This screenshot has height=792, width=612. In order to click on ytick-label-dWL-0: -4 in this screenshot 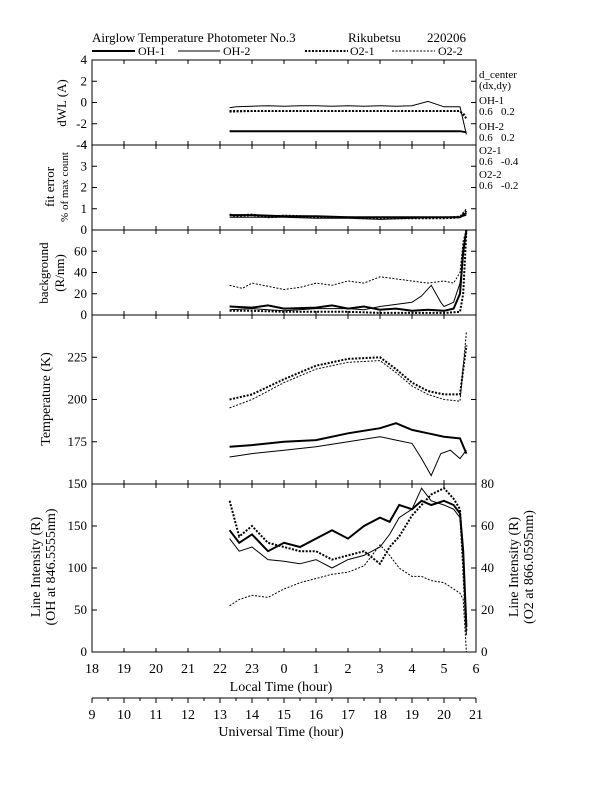, I will do `click(81, 144)`.